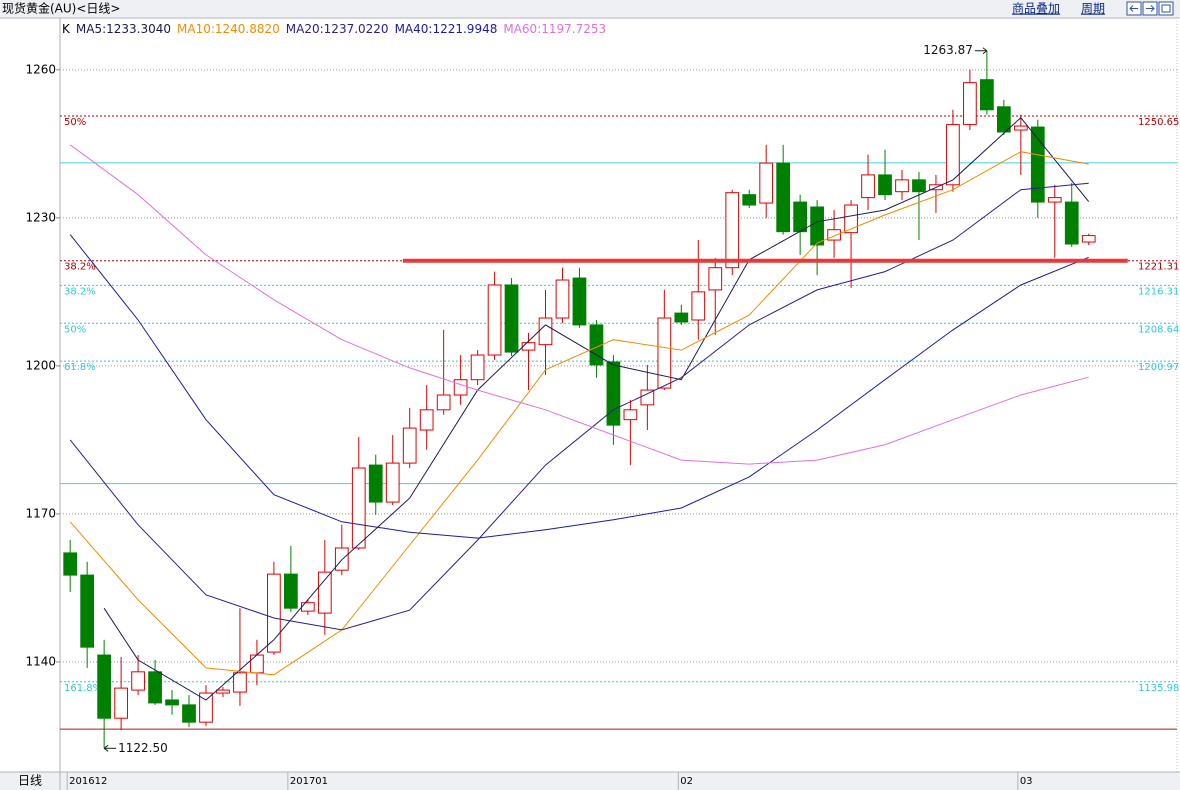 Image resolution: width=1180 pixels, height=790 pixels. I want to click on y-tick-label: 1200, so click(40, 365).